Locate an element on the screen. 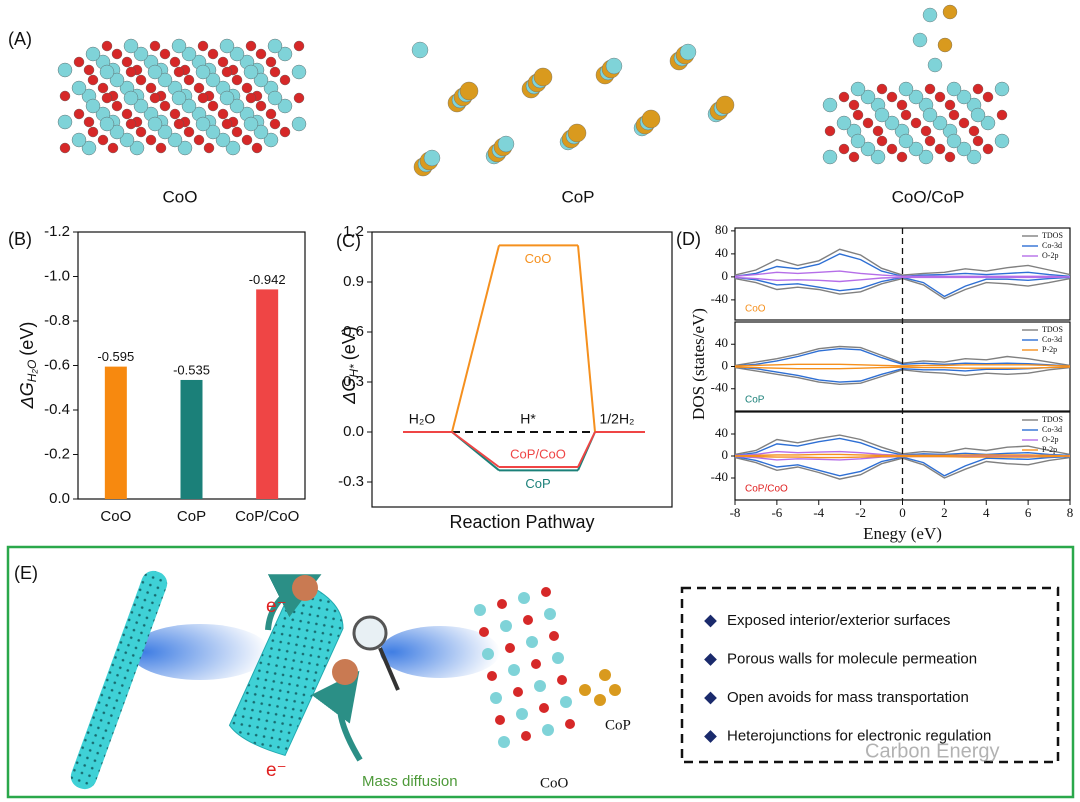  y-axis-label: DOS (states/eV) is located at coordinates (698, 364).